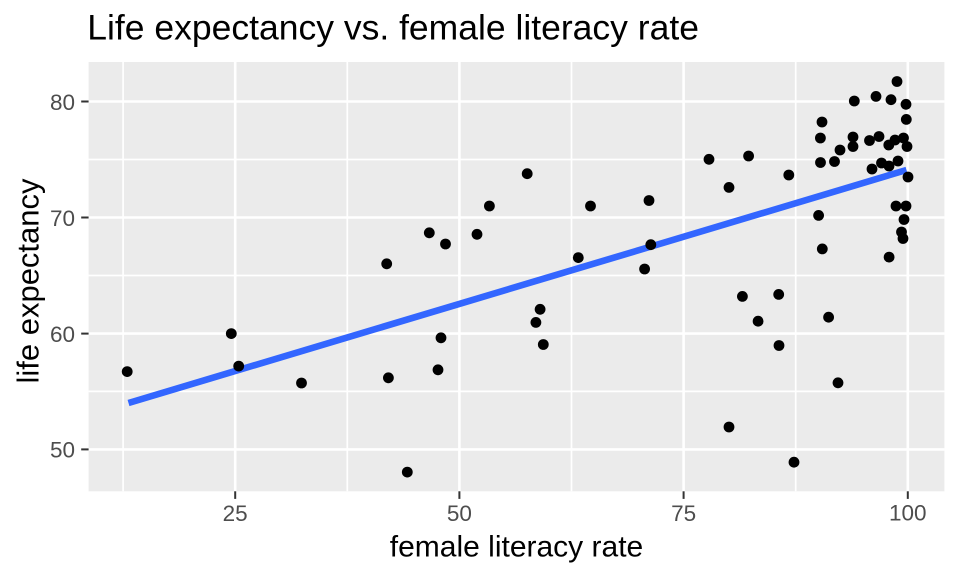 Image resolution: width=960 pixels, height=576 pixels. What do you see at coordinates (62, 334) in the screenshot?
I see `svg-text: 60` at bounding box center [62, 334].